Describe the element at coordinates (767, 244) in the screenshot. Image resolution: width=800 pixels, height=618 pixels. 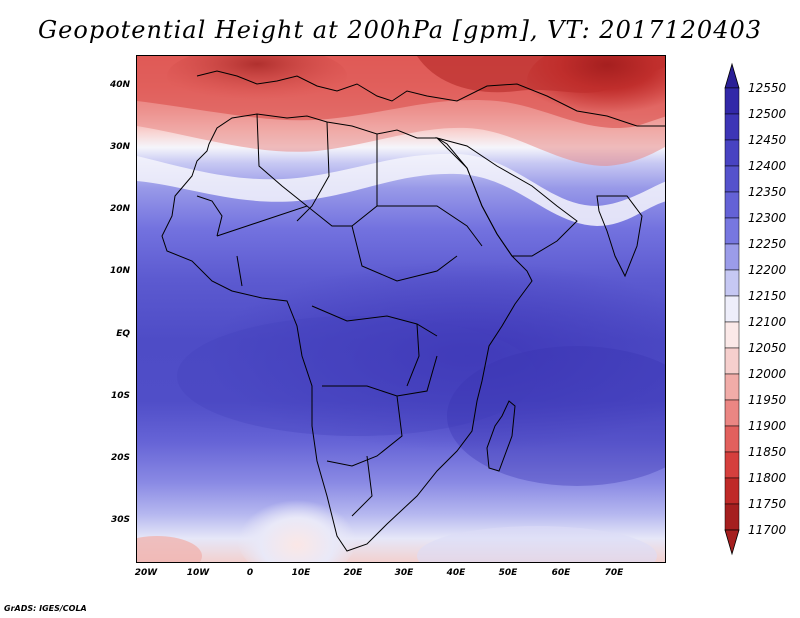
I see `colorbar-level-label: 12250` at that location.